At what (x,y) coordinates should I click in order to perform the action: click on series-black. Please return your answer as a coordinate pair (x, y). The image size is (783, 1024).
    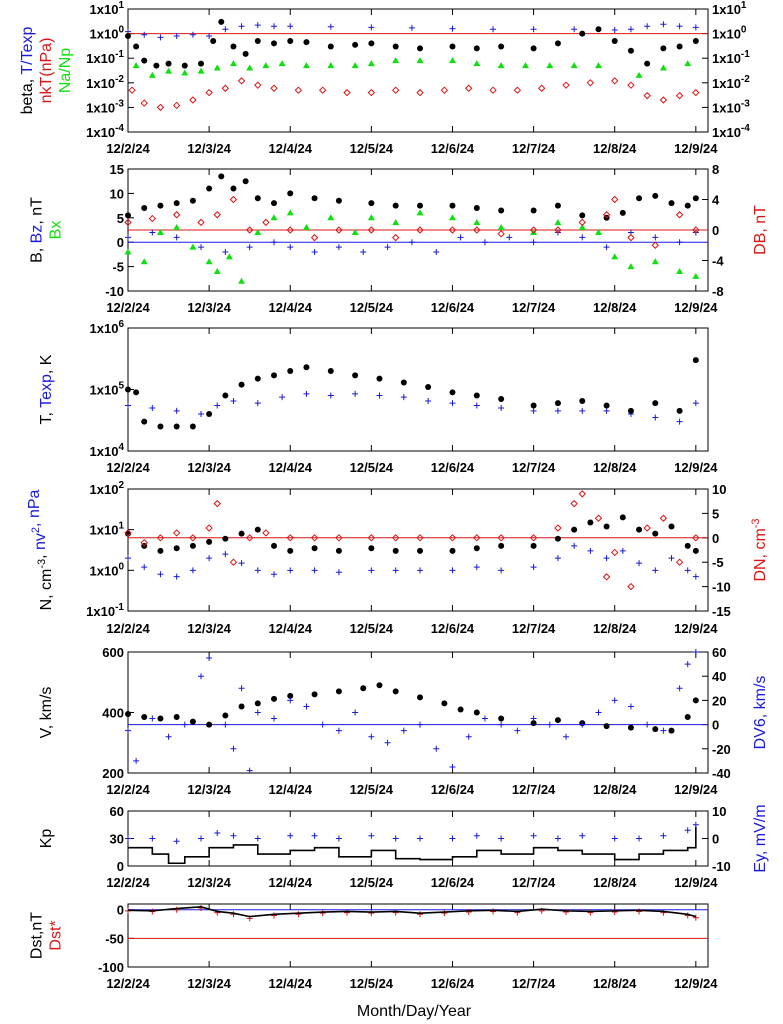
    Looking at the image, I should click on (412, 197).